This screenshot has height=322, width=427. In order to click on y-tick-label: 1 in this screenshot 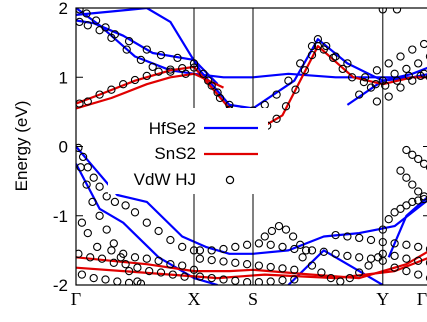, I will do `click(63, 77)`.